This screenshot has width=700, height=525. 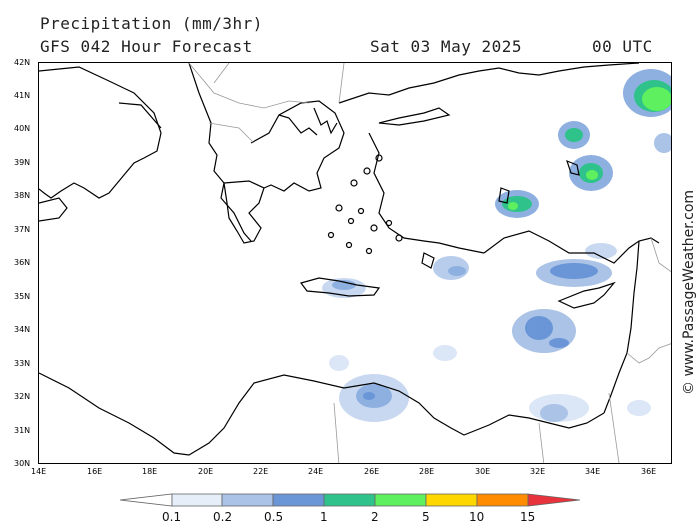 I want to click on lat-label: 37N, so click(x=22, y=229).